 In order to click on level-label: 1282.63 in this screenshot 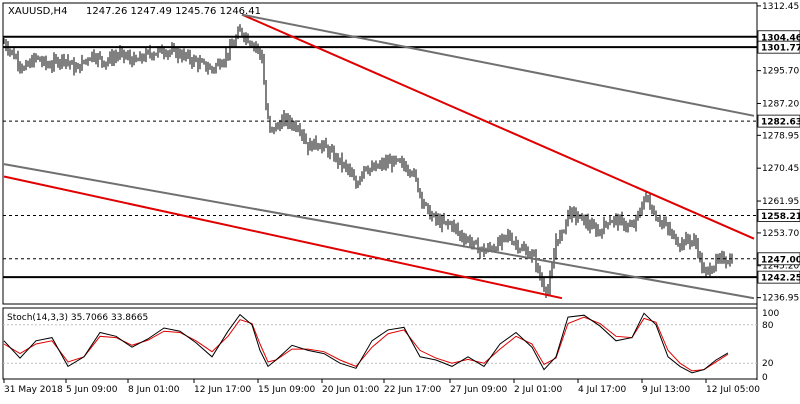, I will do `click(780, 123)`.